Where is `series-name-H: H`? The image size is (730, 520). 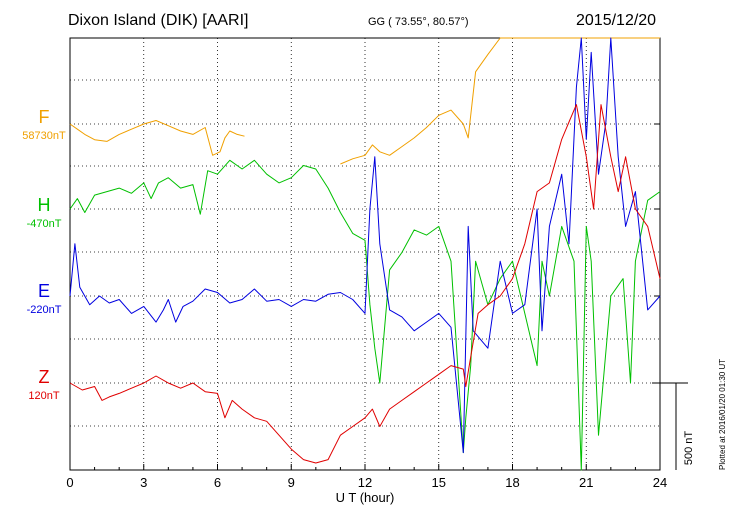
series-name-H: H is located at coordinates (44, 205).